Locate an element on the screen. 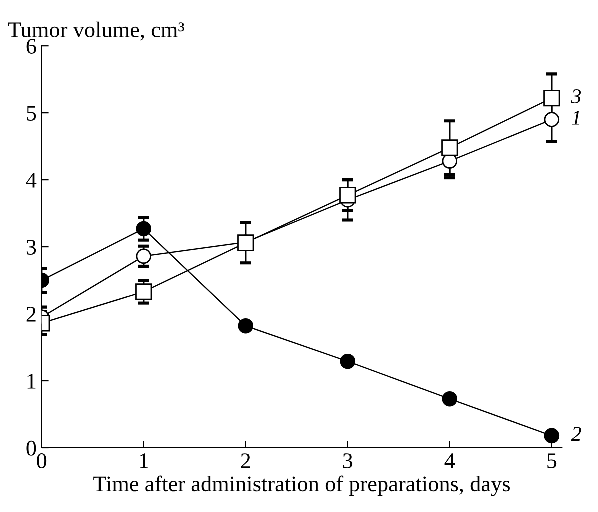  x-axis-title: Time after administration of preparations, days is located at coordinates (302, 486).